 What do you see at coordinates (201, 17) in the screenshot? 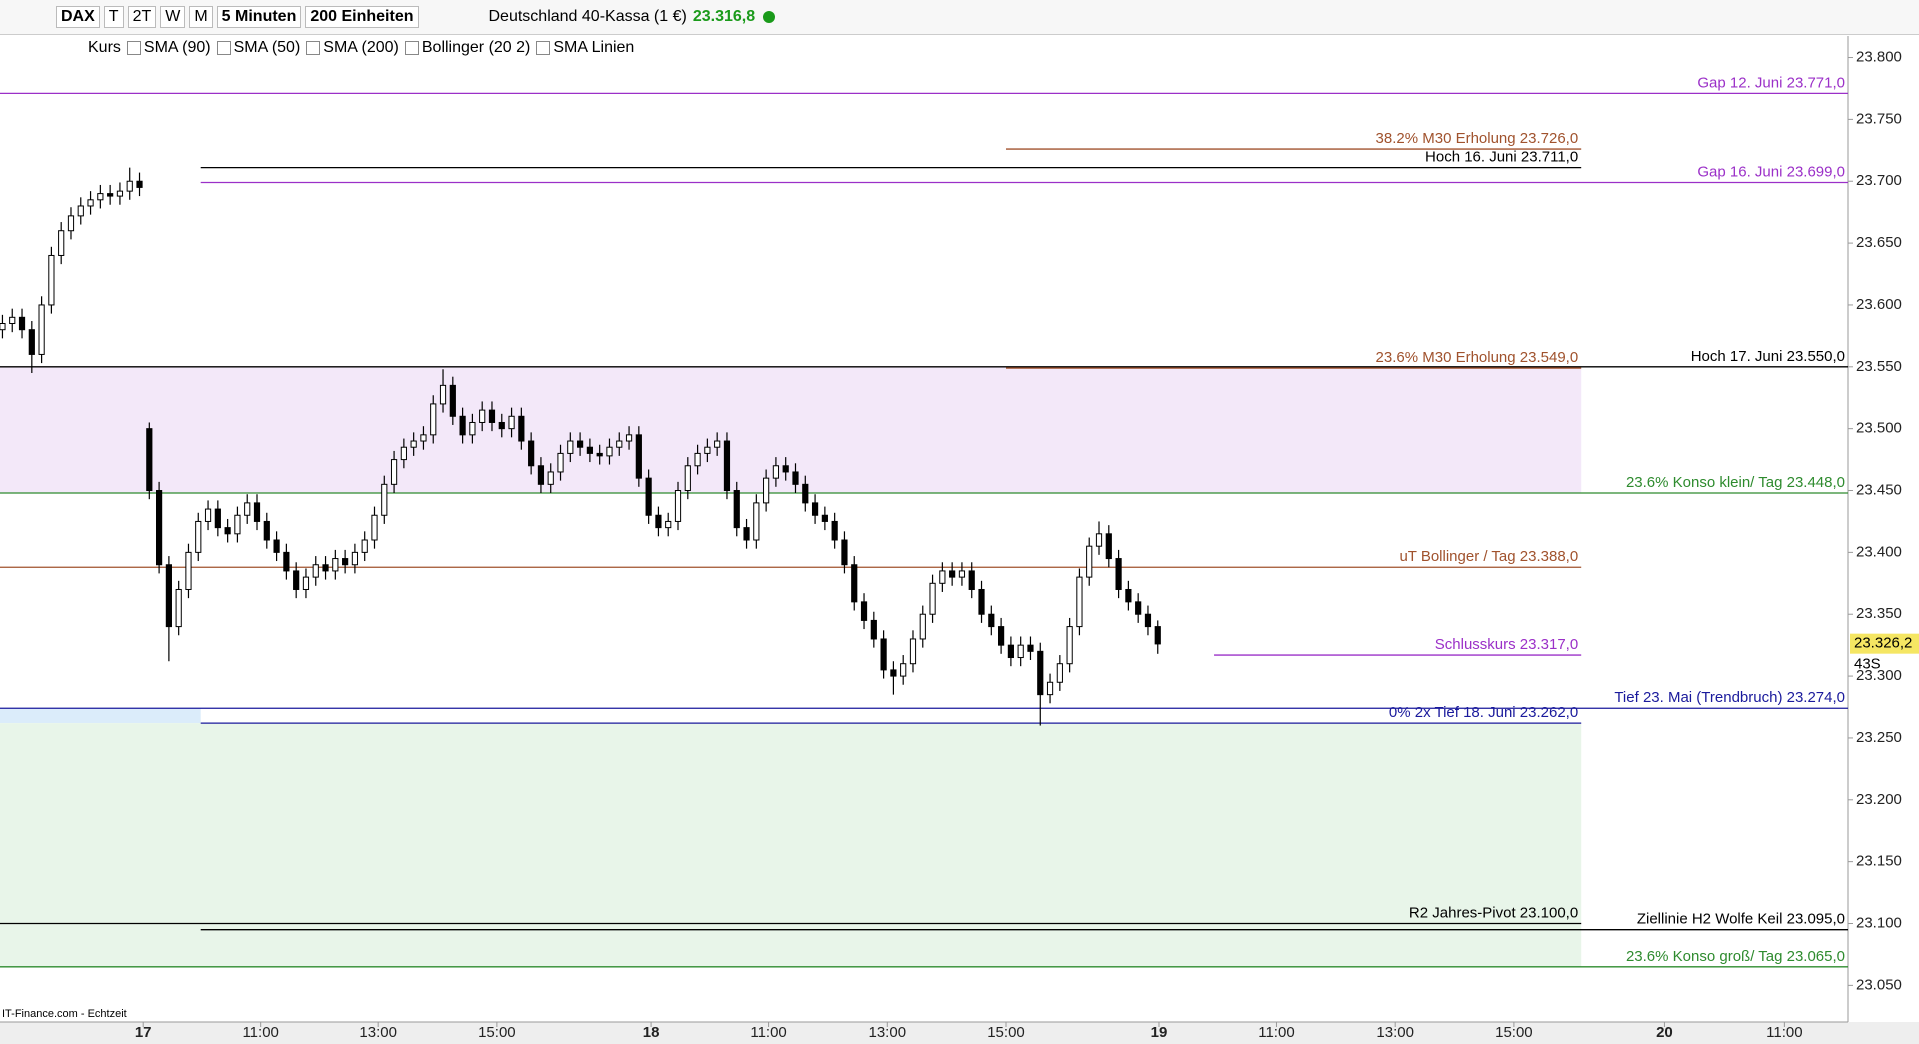
I see `period: M` at bounding box center [201, 17].